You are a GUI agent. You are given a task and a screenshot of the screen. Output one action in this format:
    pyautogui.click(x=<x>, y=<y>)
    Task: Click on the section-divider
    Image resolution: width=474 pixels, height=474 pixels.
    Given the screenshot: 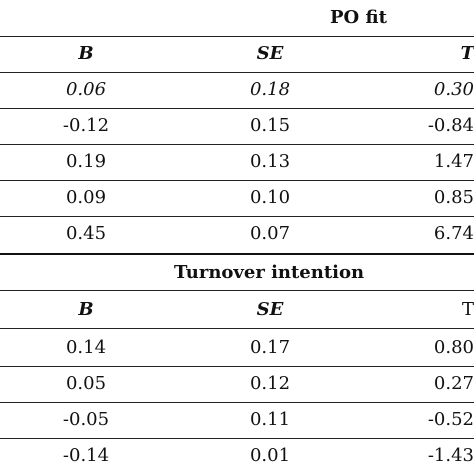 What is the action you would take?
    pyautogui.click(x=237, y=254)
    